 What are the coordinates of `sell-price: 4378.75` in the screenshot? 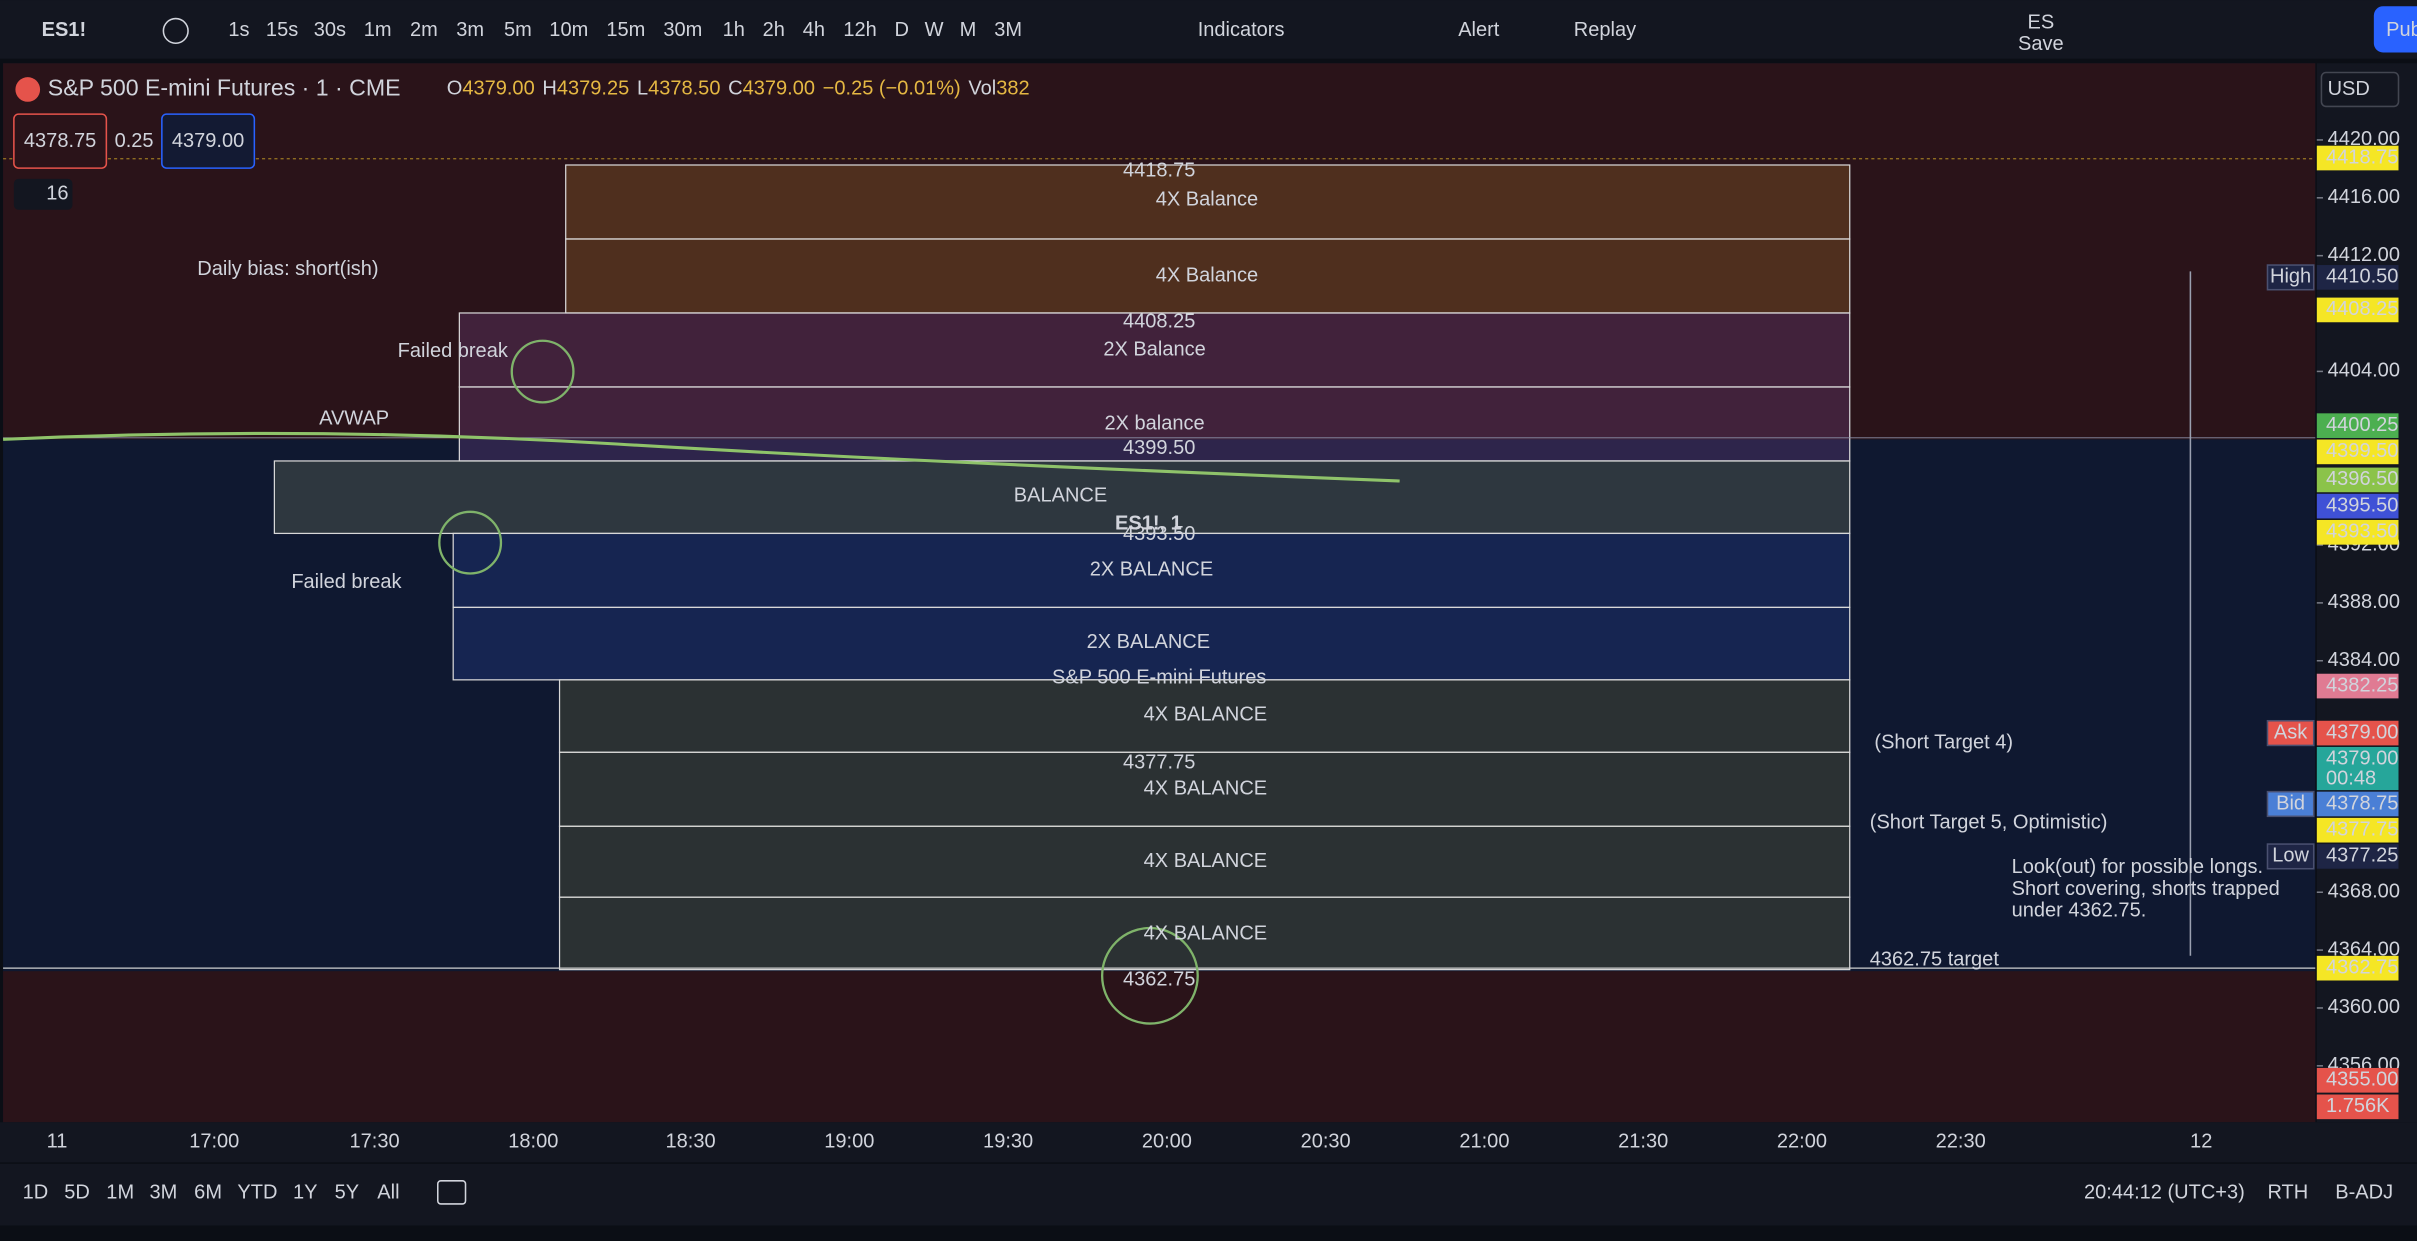 It's located at (60, 141).